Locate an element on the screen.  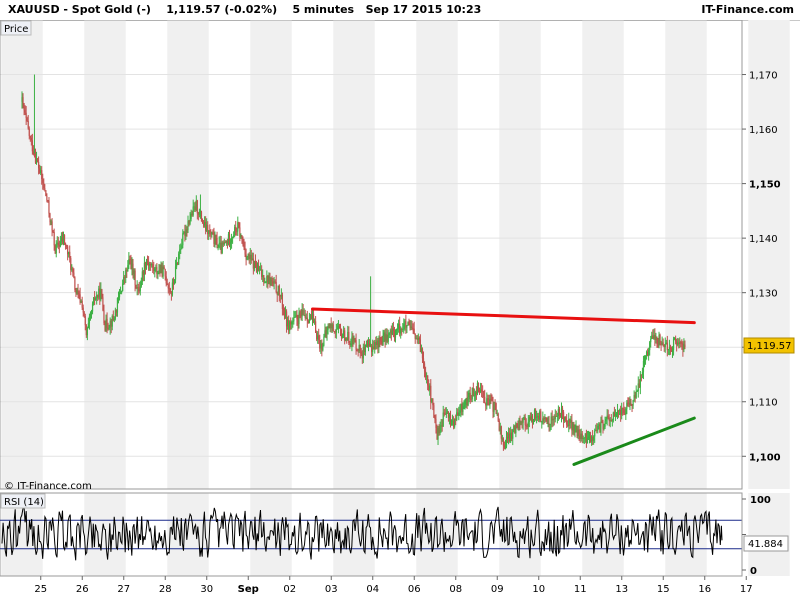
time-tick-label: 03 is located at coordinates (331, 589).